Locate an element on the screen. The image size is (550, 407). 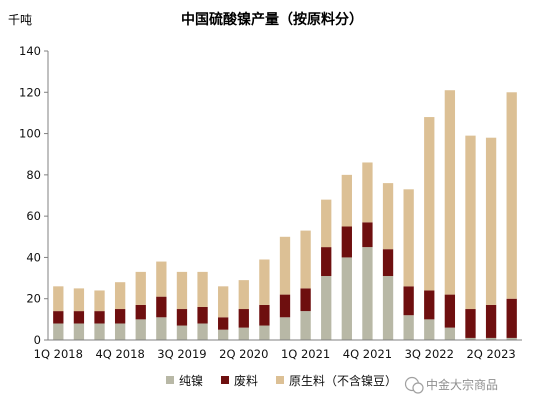
x-tick-label: 4Q 2021 is located at coordinates (367, 354).